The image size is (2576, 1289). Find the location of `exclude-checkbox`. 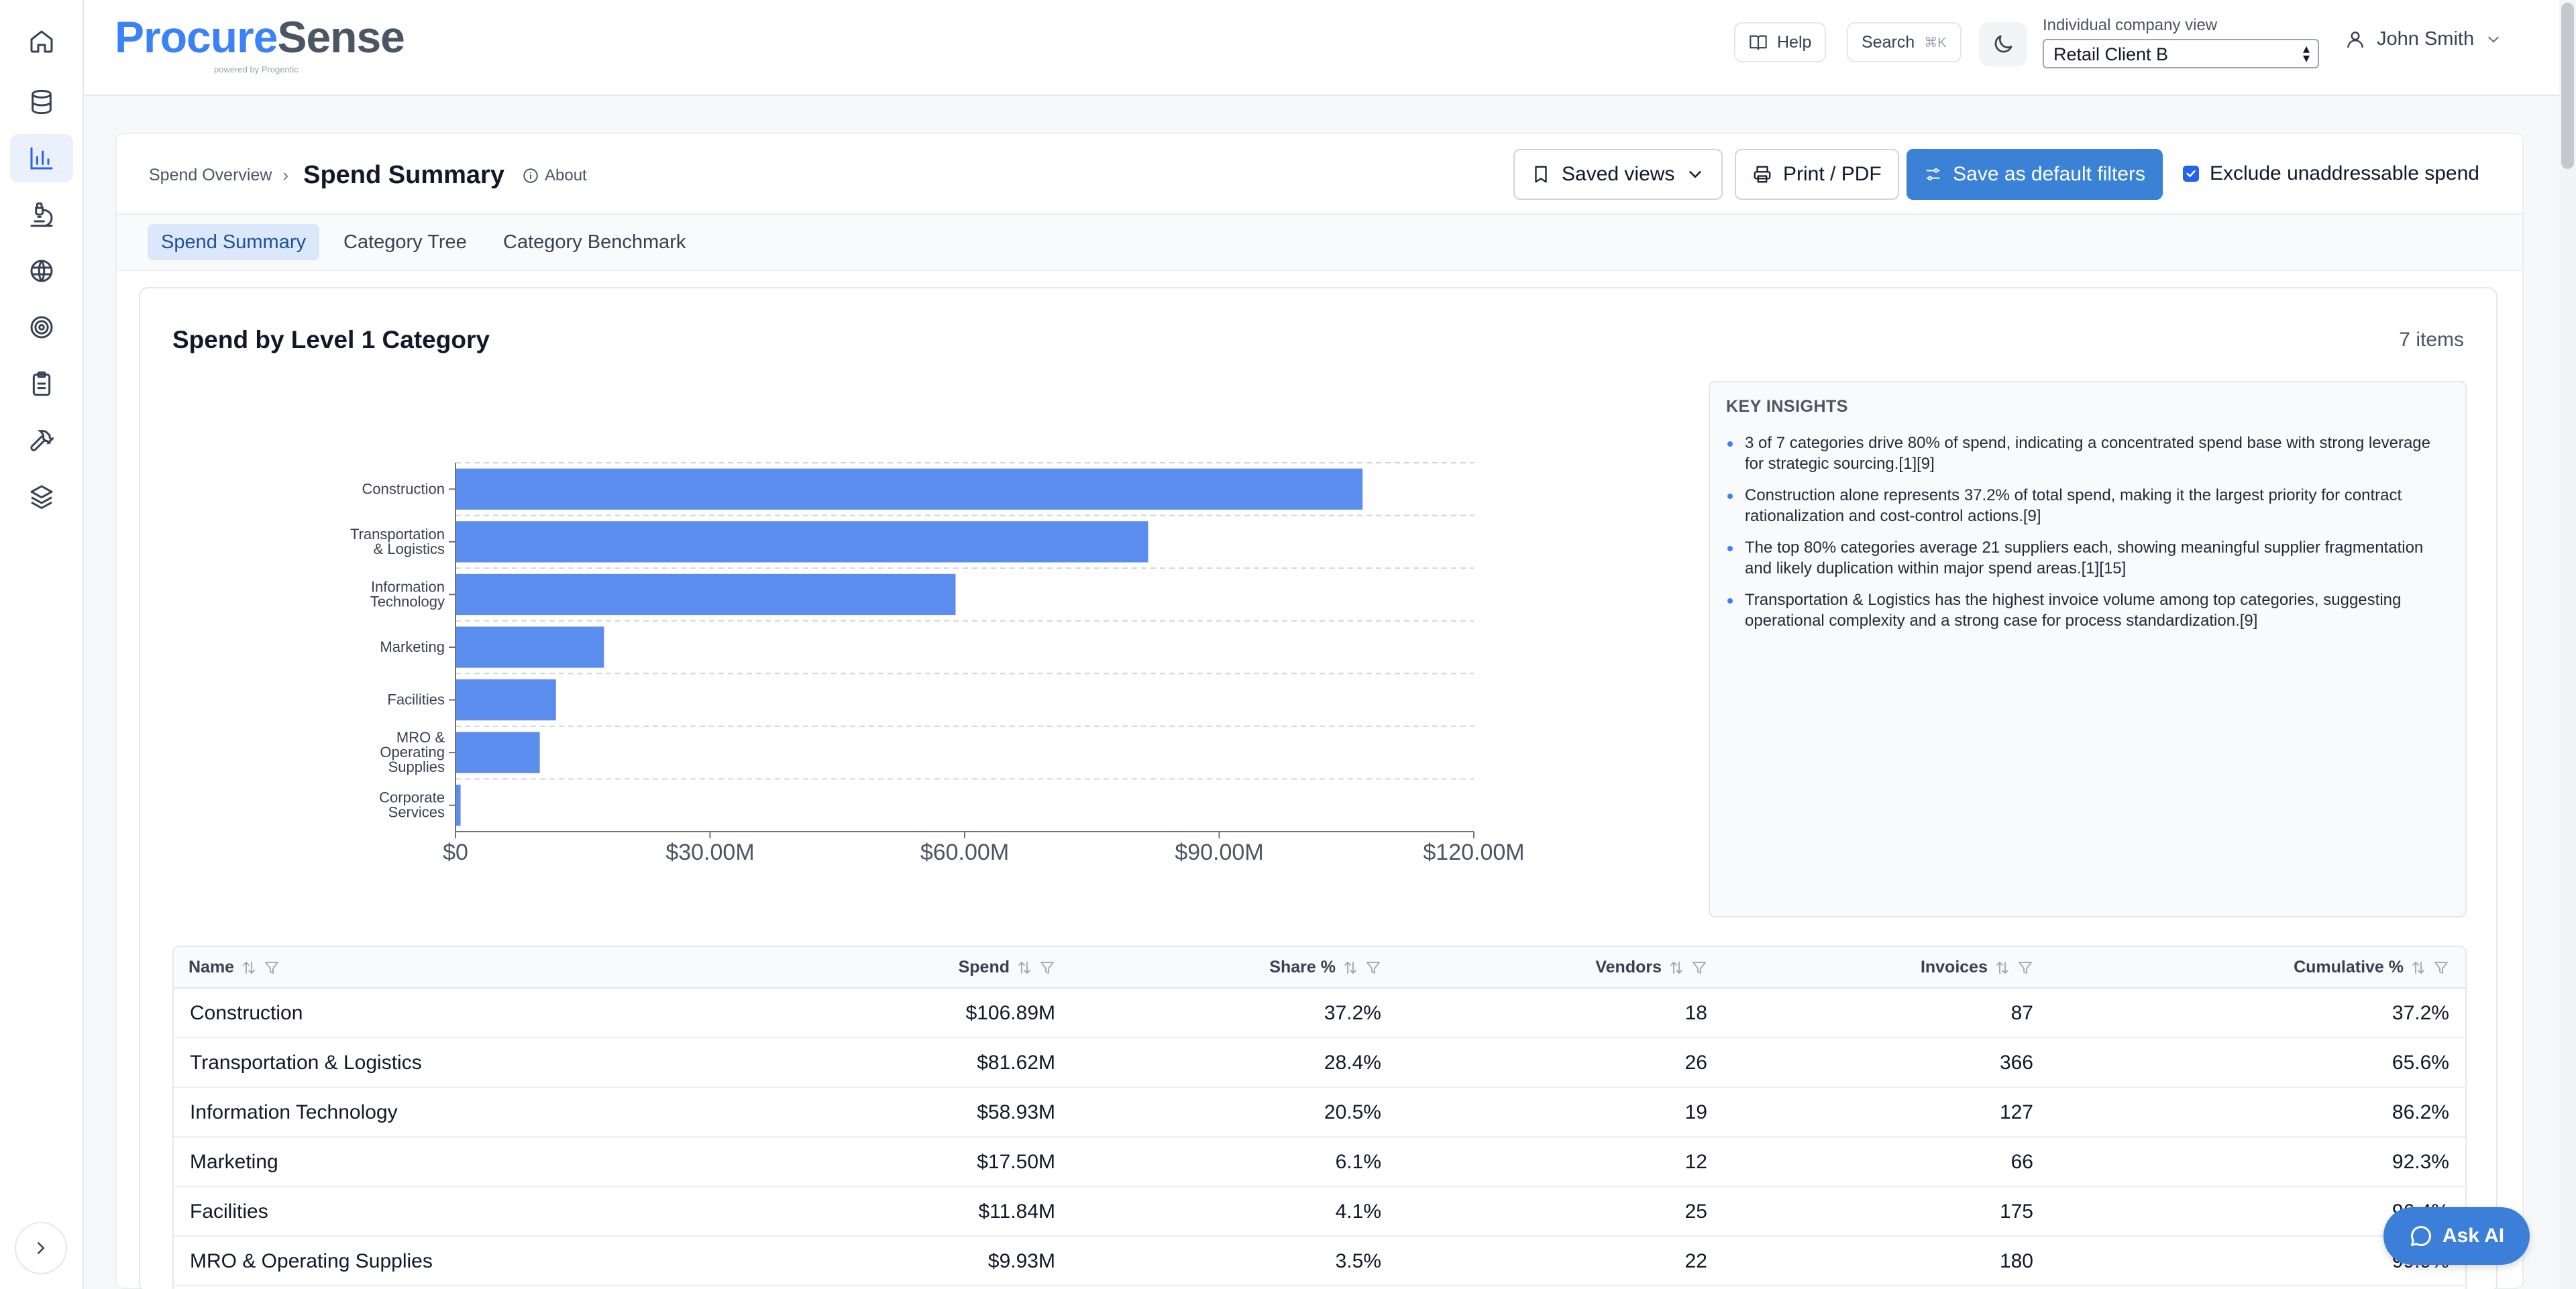

exclude-checkbox is located at coordinates (2191, 174).